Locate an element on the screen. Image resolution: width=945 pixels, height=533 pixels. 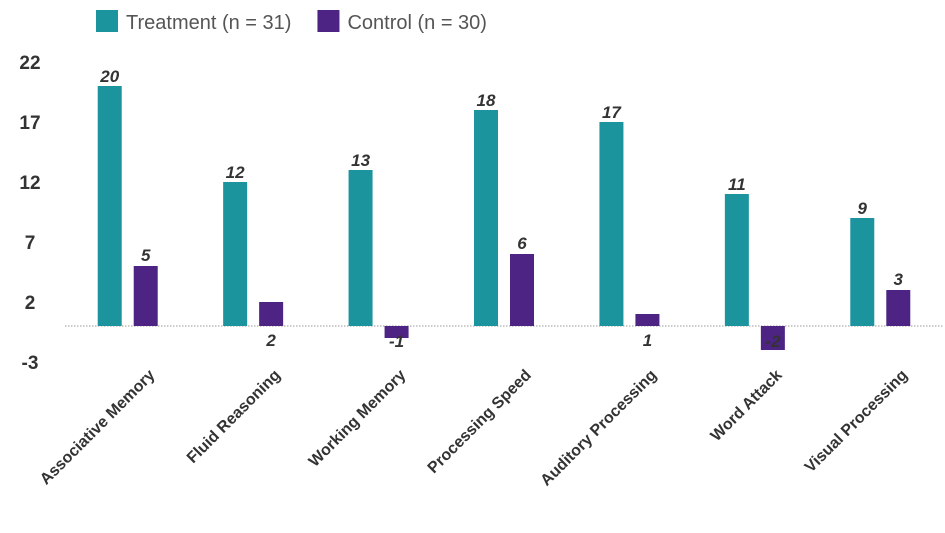
data-label-control-n-30-visual-processing: 3 is located at coordinates (899, 279).